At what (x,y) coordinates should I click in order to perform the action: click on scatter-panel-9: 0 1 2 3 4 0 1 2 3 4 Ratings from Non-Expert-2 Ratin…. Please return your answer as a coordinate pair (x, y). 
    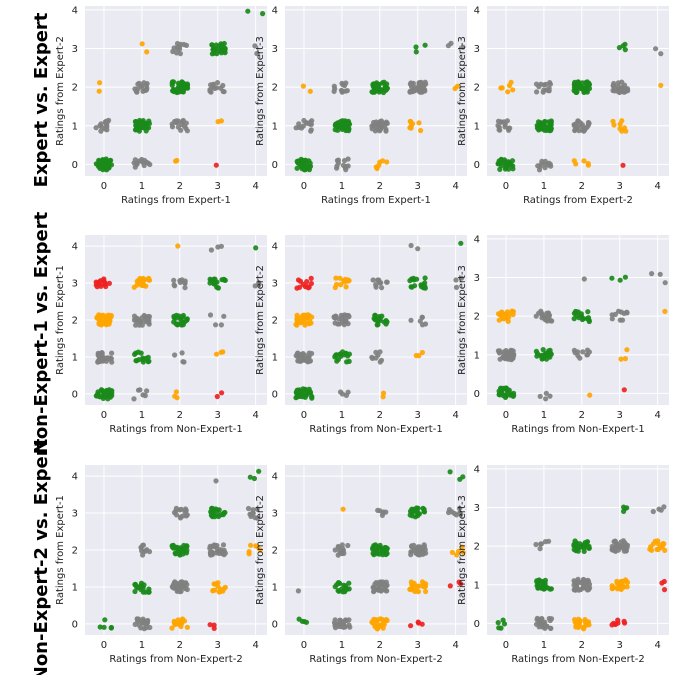
    Looking at the image, I should click on (563, 564).